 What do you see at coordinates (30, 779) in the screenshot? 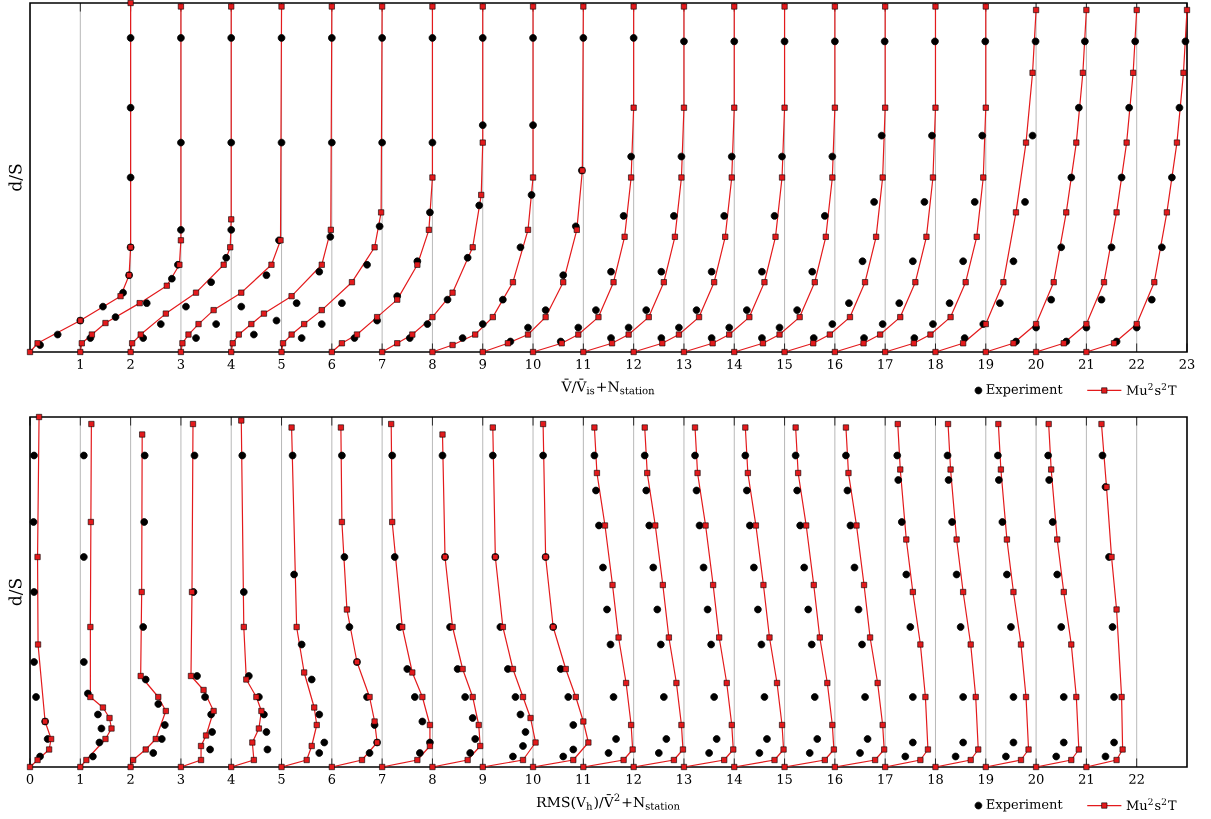
I see `x-tick-label: 0` at bounding box center [30, 779].